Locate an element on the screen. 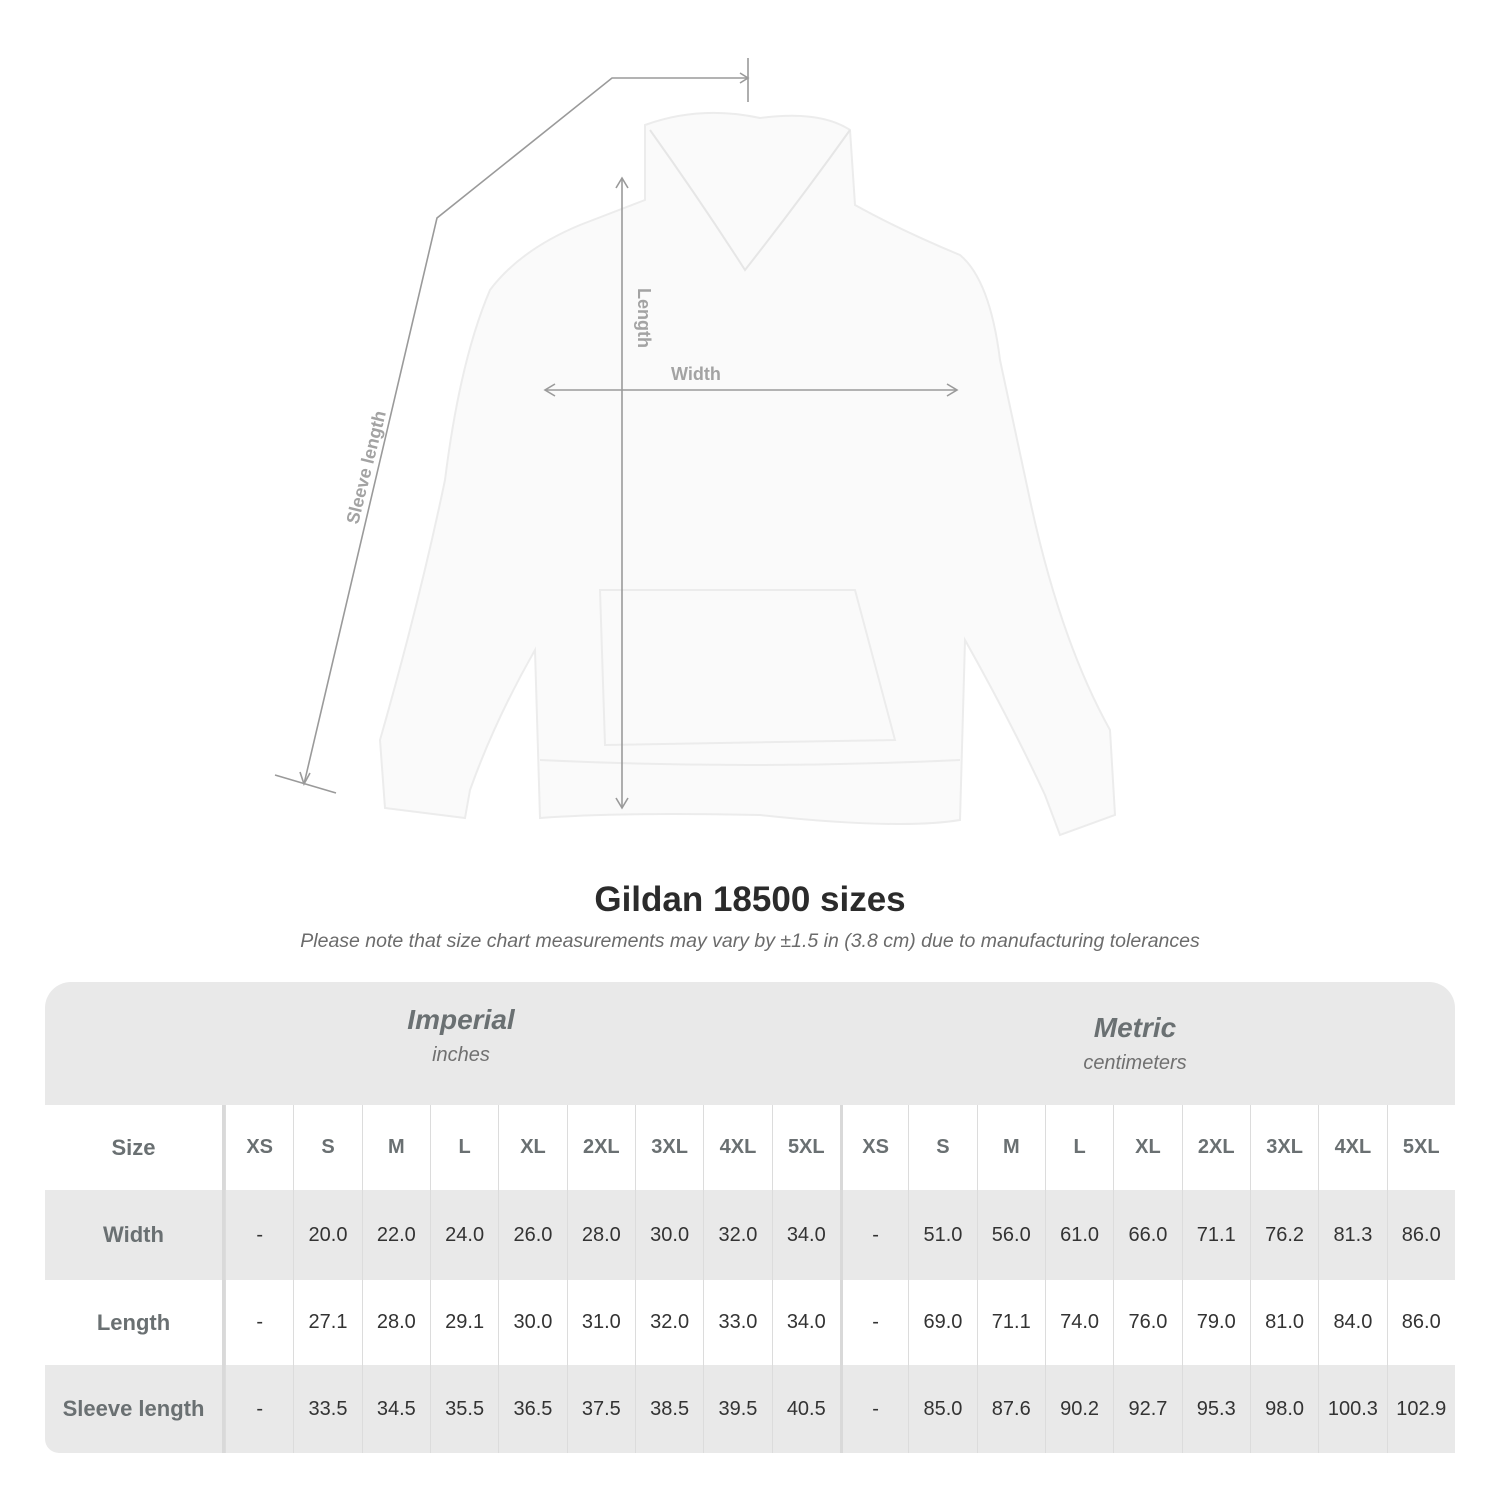  value-cell: 37.5 is located at coordinates (600, 1409).